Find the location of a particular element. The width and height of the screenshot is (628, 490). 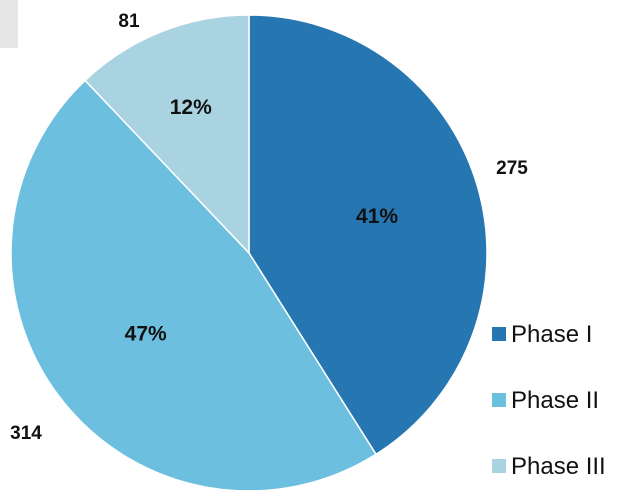

pie-slice-phase-iii is located at coordinates (167, 134).